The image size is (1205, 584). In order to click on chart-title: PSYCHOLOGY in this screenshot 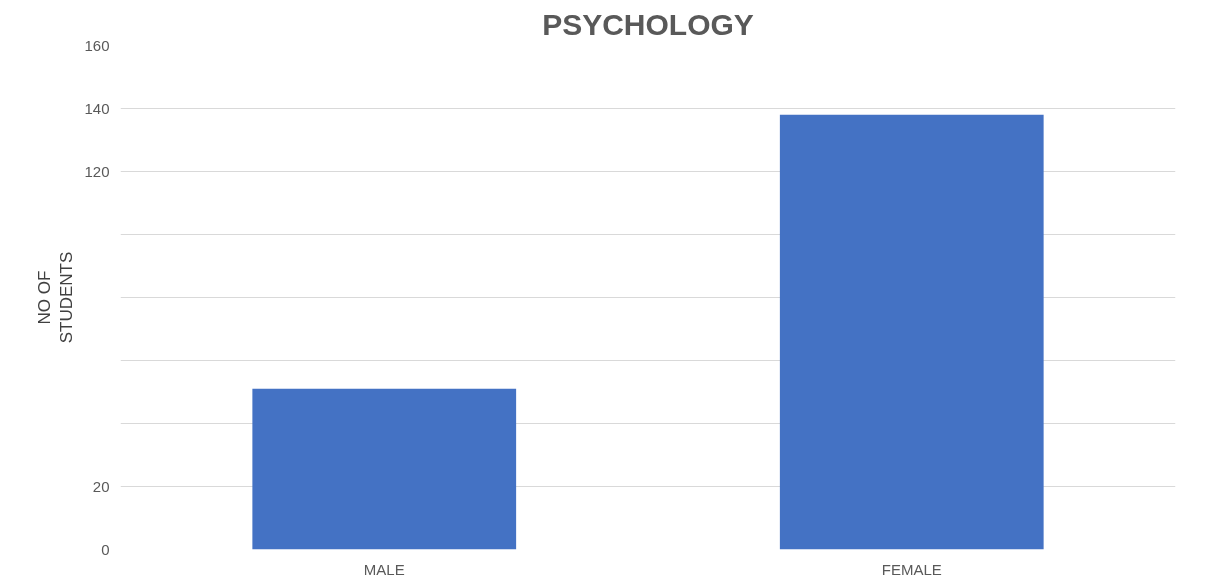, I will do `click(648, 24)`.